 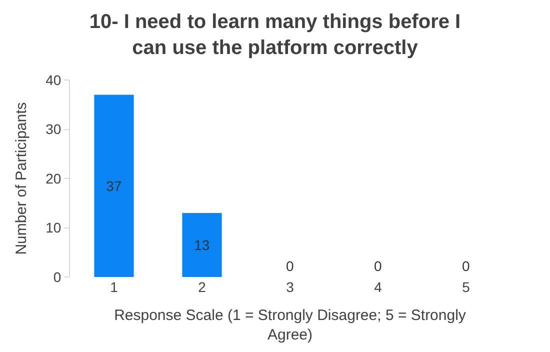 I want to click on x-tick-label: 4, so click(x=378, y=287).